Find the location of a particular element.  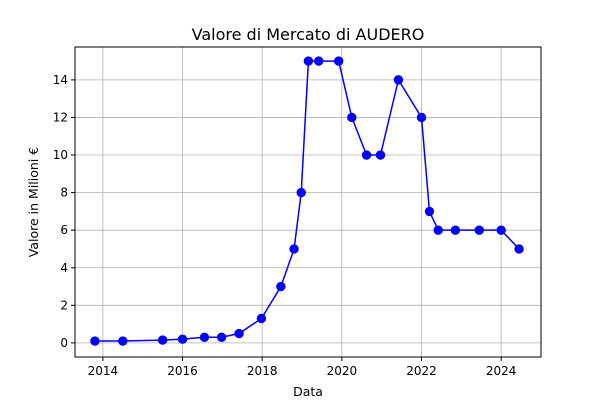

y-tick-label: 4 is located at coordinates (64, 268).